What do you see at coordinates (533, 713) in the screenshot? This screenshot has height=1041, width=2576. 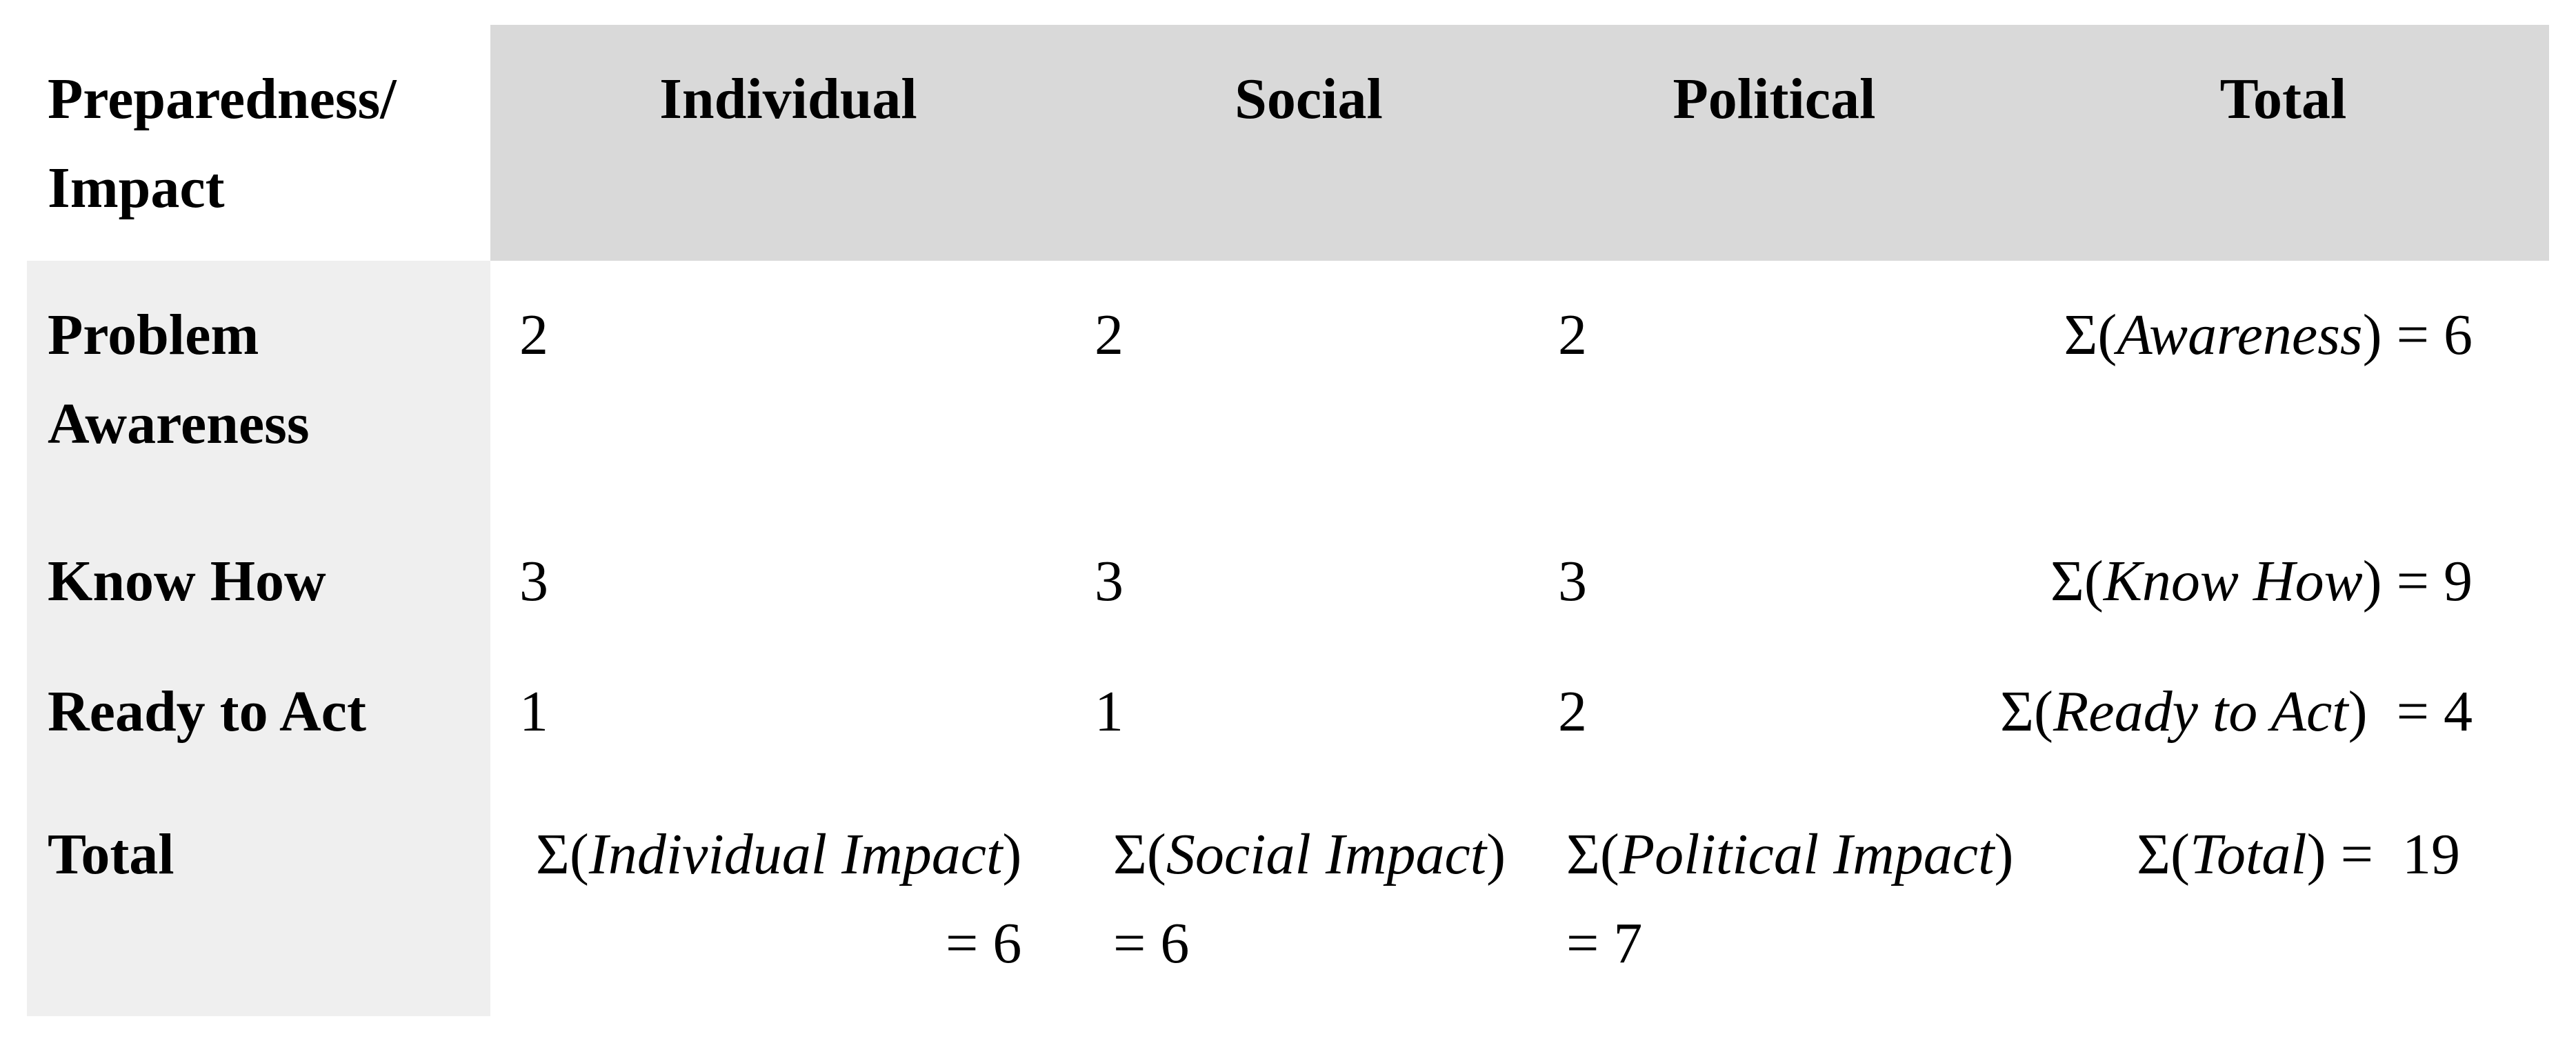 I see `cell-ready-individual: 1` at bounding box center [533, 713].